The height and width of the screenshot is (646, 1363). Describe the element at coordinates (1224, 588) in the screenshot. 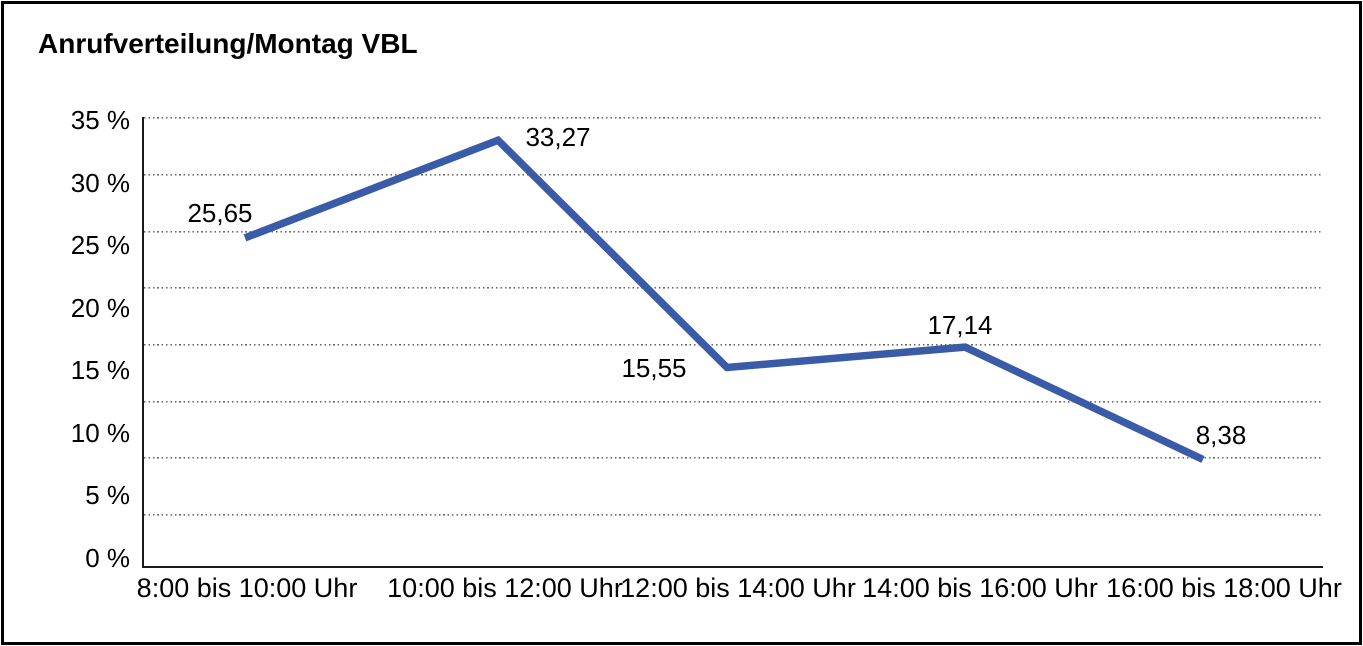

I see `x-axis-tick-label: 16:00 bis 18:00 Uhr` at that location.